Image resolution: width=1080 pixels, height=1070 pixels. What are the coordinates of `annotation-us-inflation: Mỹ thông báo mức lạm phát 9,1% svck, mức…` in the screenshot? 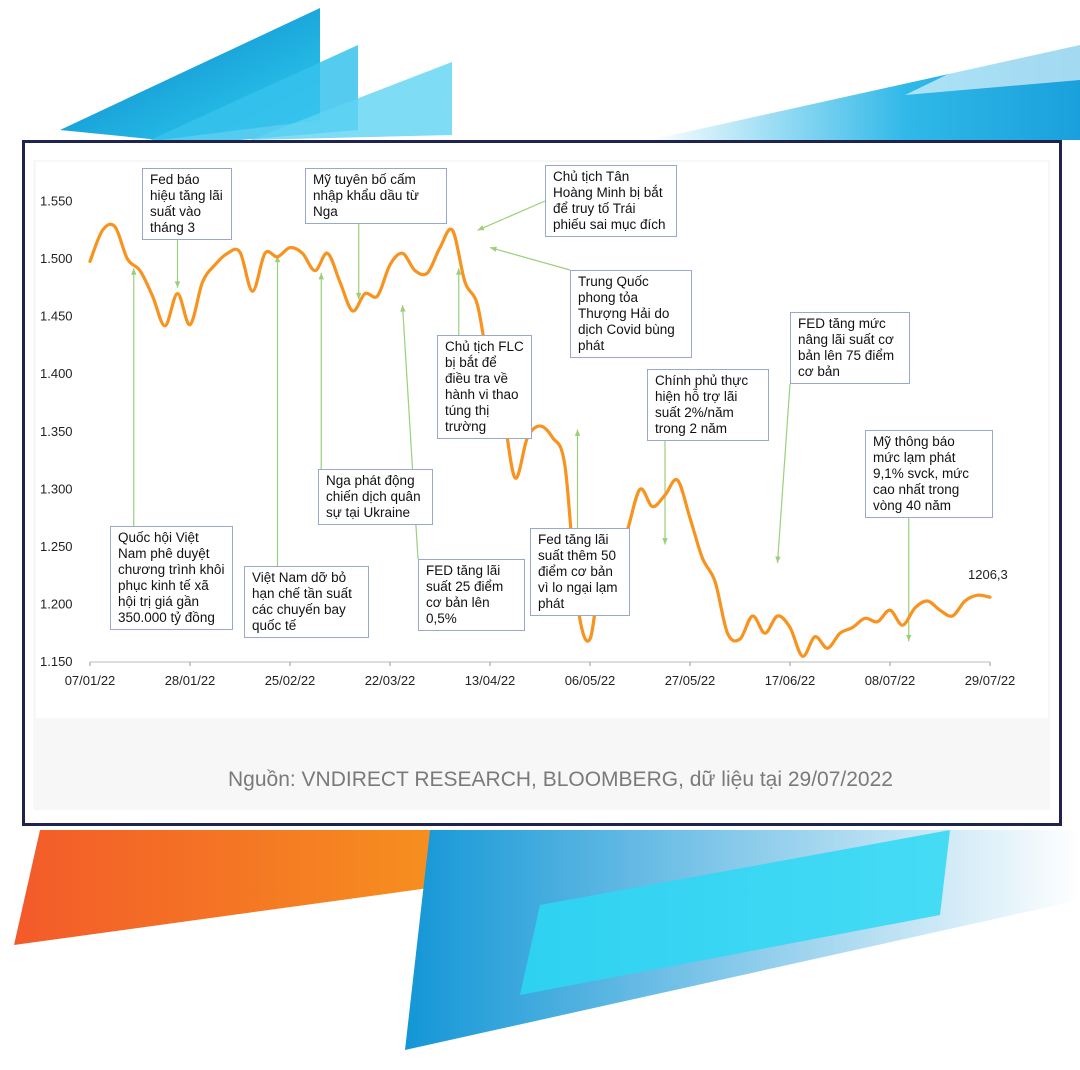 It's located at (929, 474).